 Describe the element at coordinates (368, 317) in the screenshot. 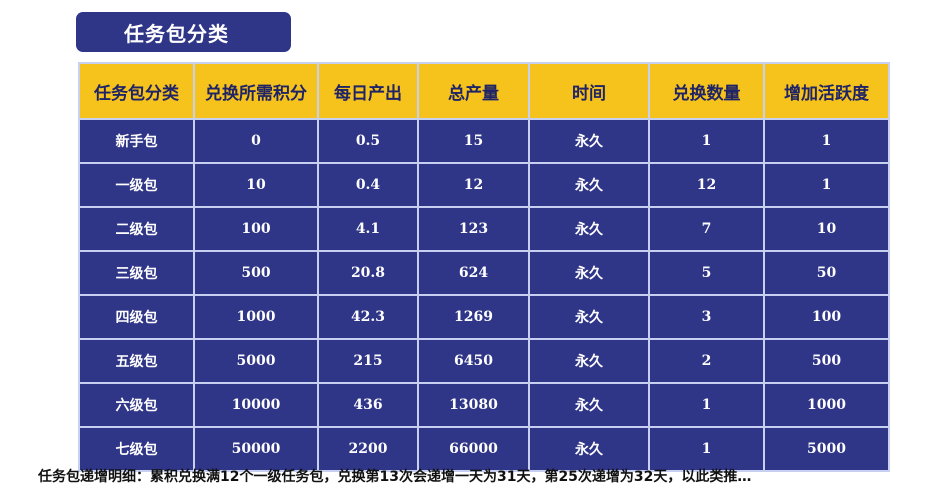

I see `cell-daily-output: 42.3` at that location.